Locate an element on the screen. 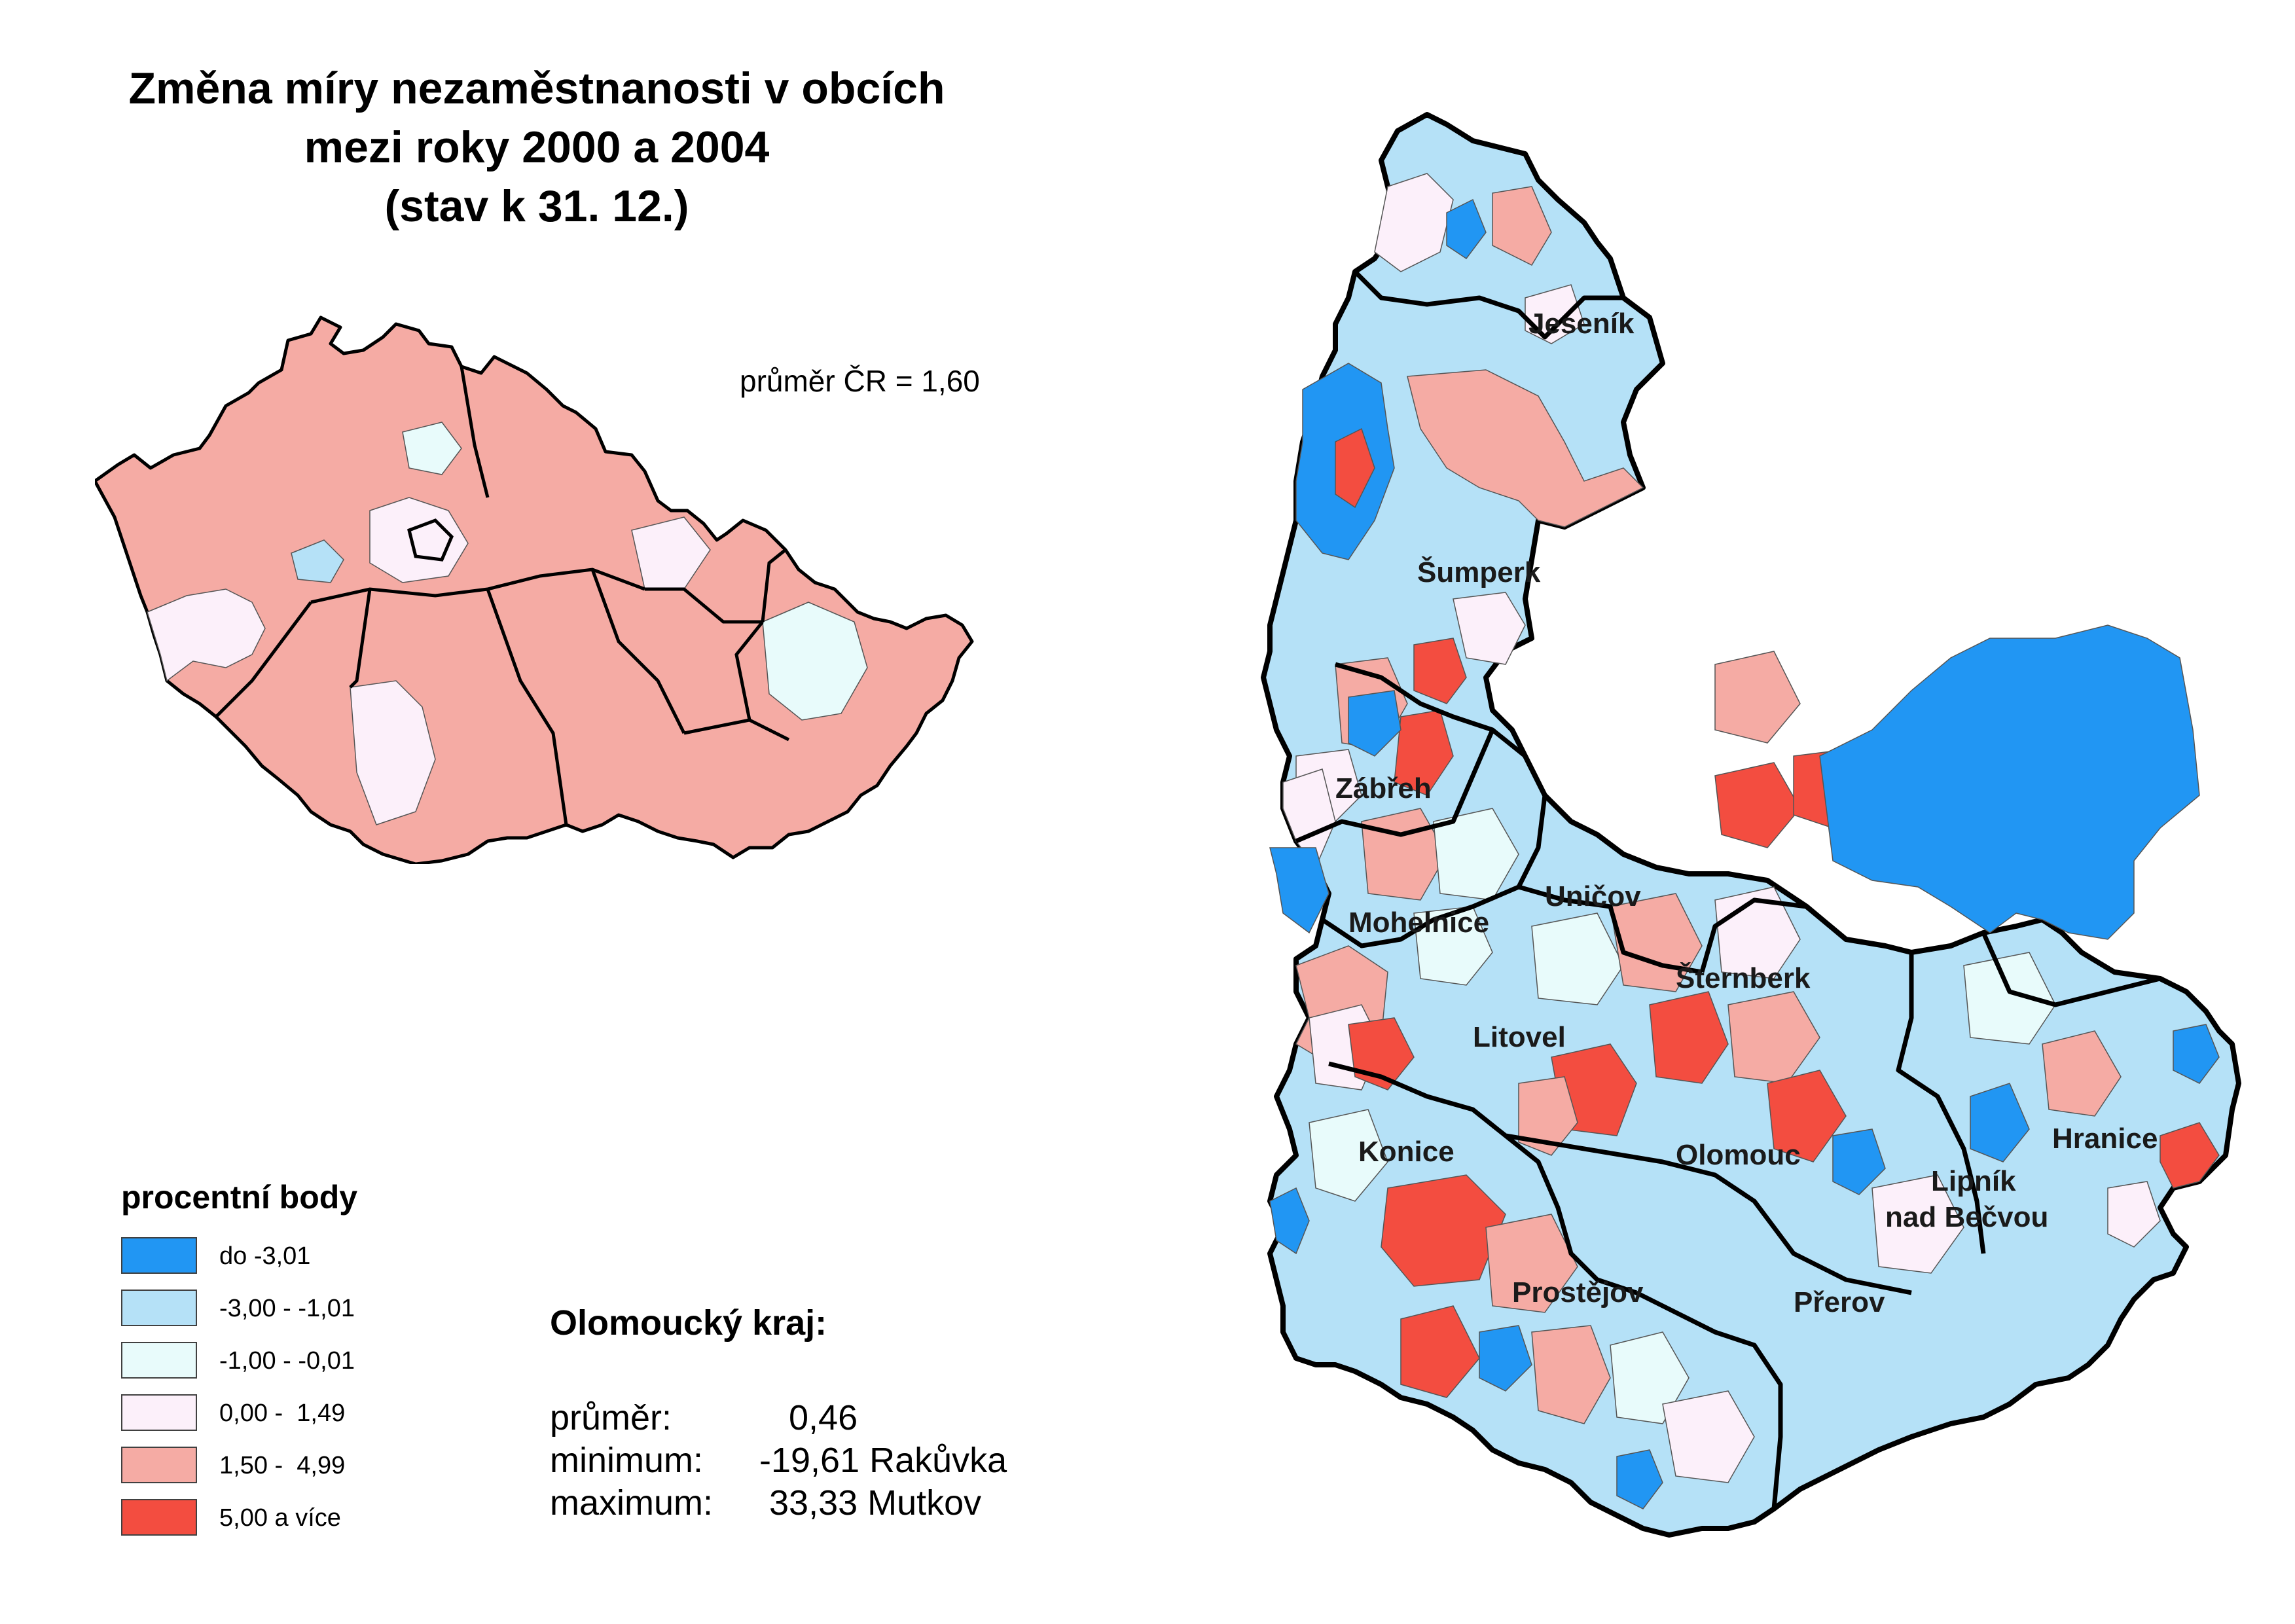 Image resolution: width=2295 pixels, height=1624 pixels. district-label-zabreh: Zábřeh is located at coordinates (1384, 788).